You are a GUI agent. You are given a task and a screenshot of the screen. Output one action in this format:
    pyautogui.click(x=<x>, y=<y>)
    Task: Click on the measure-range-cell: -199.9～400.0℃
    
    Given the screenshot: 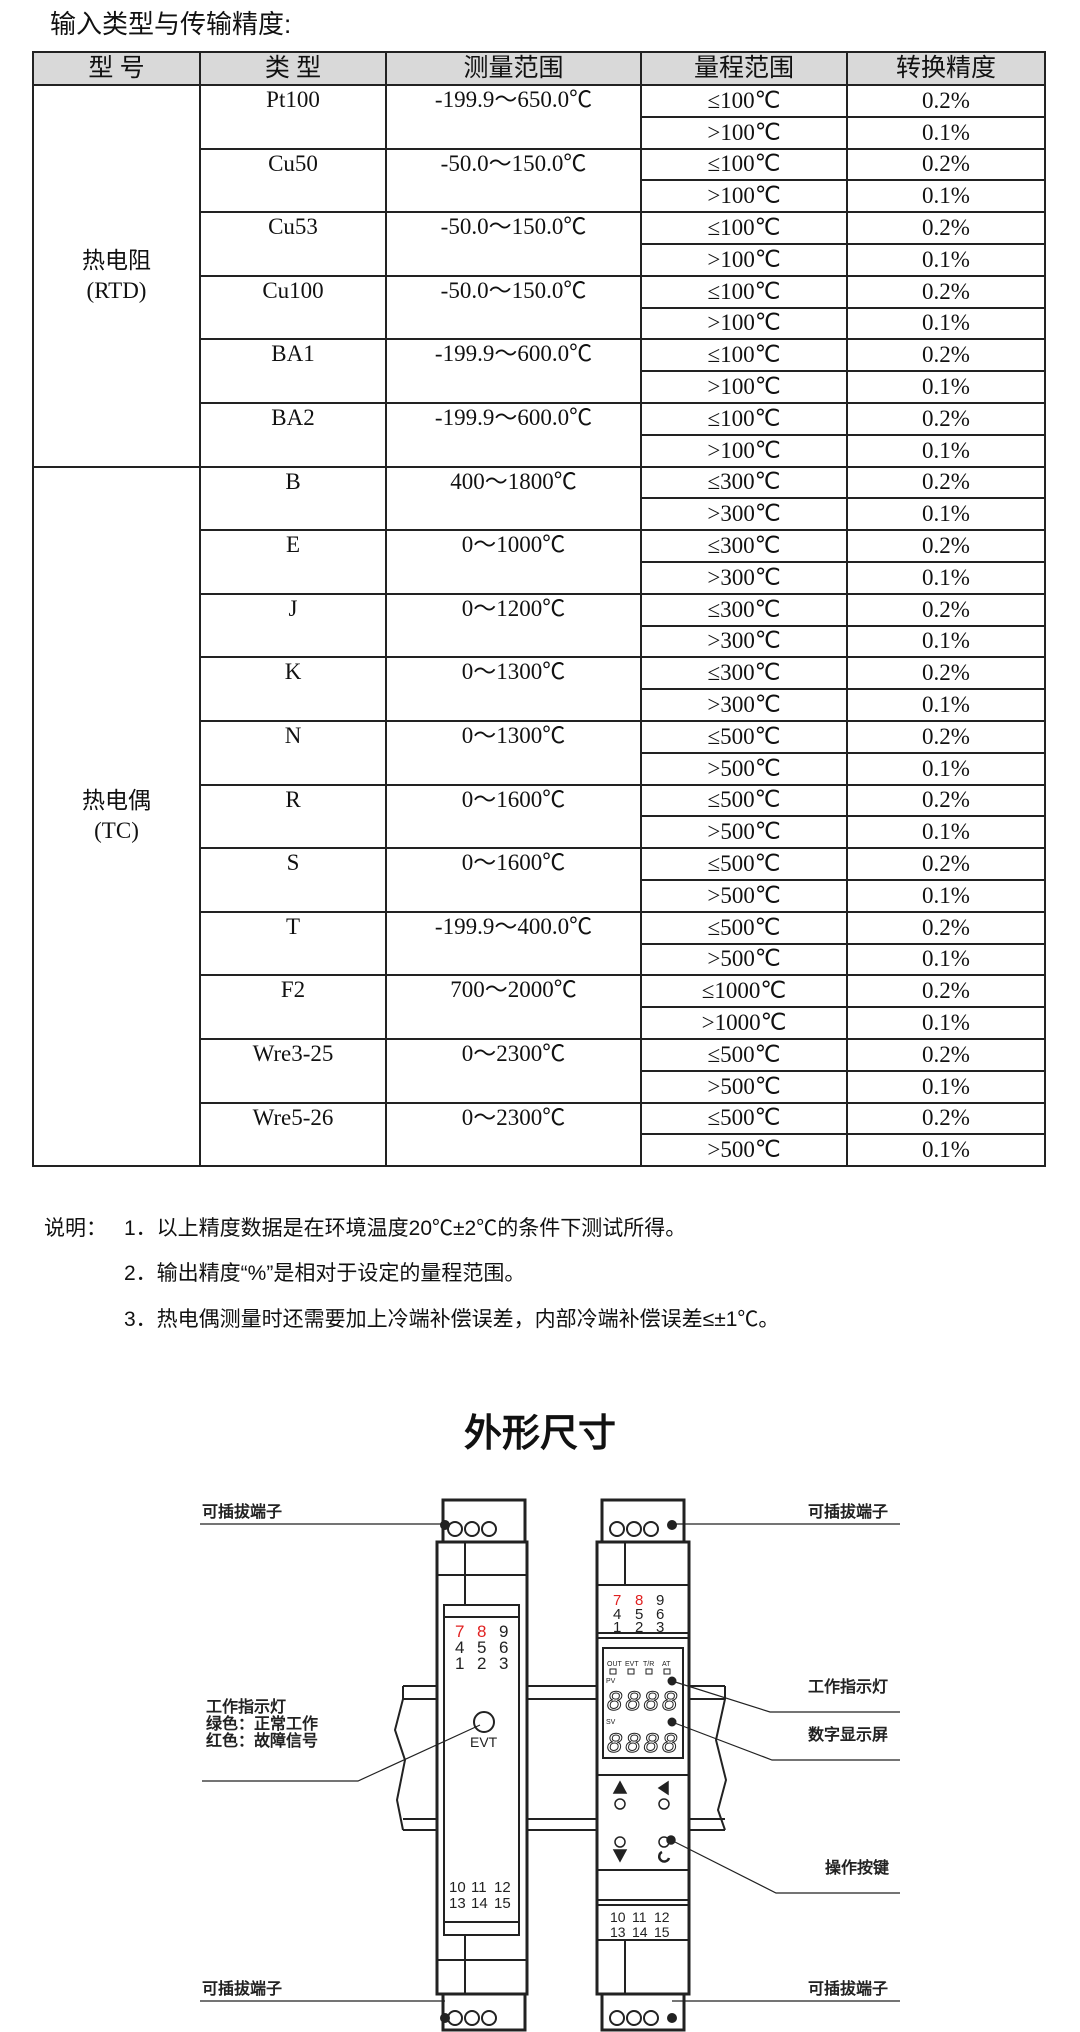 What is the action you would take?
    pyautogui.click(x=513, y=943)
    